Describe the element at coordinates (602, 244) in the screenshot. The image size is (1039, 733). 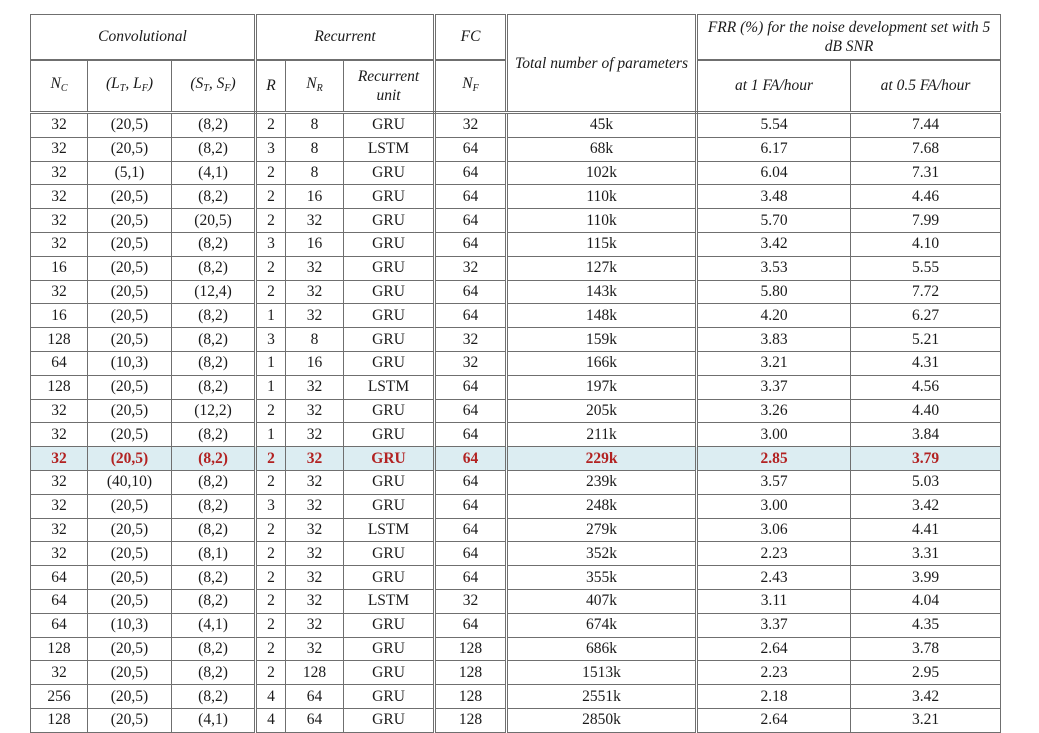
I see `total-params-cell: 115k` at that location.